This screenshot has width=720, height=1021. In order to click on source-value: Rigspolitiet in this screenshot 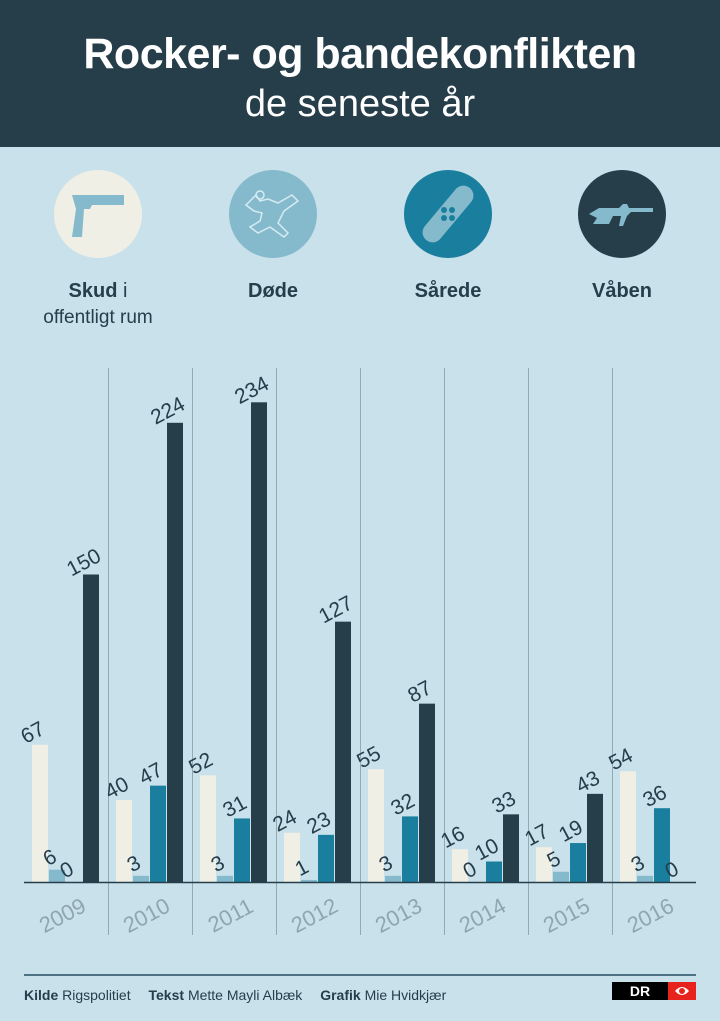, I will do `click(96, 995)`.